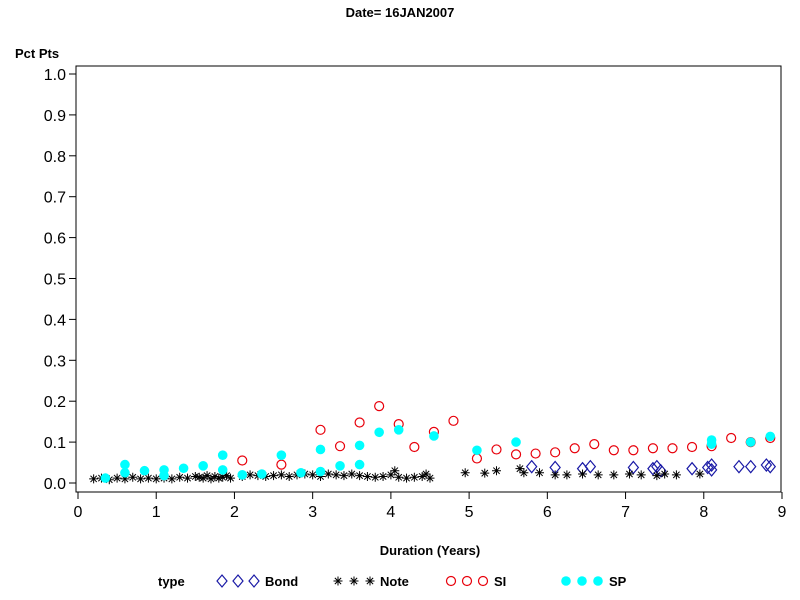 This screenshot has height=600, width=800. What do you see at coordinates (55, 320) in the screenshot?
I see `y-tick-label: 0.4` at bounding box center [55, 320].